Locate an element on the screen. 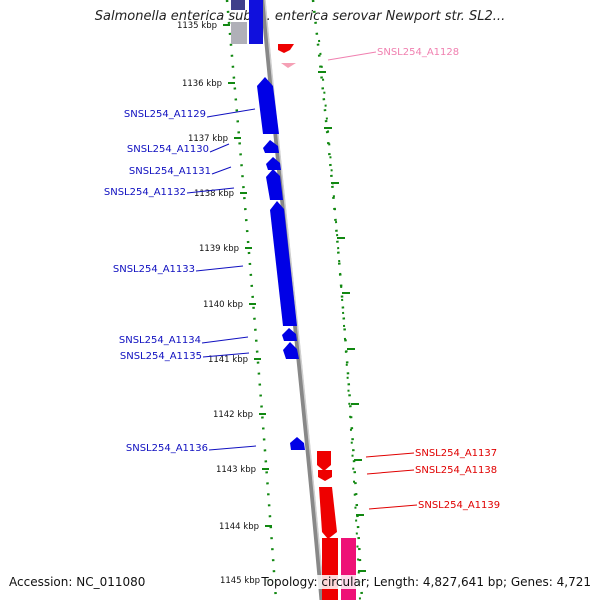 The height and width of the screenshot is (600, 600). gene-partial-red is located at coordinates (330, 569).